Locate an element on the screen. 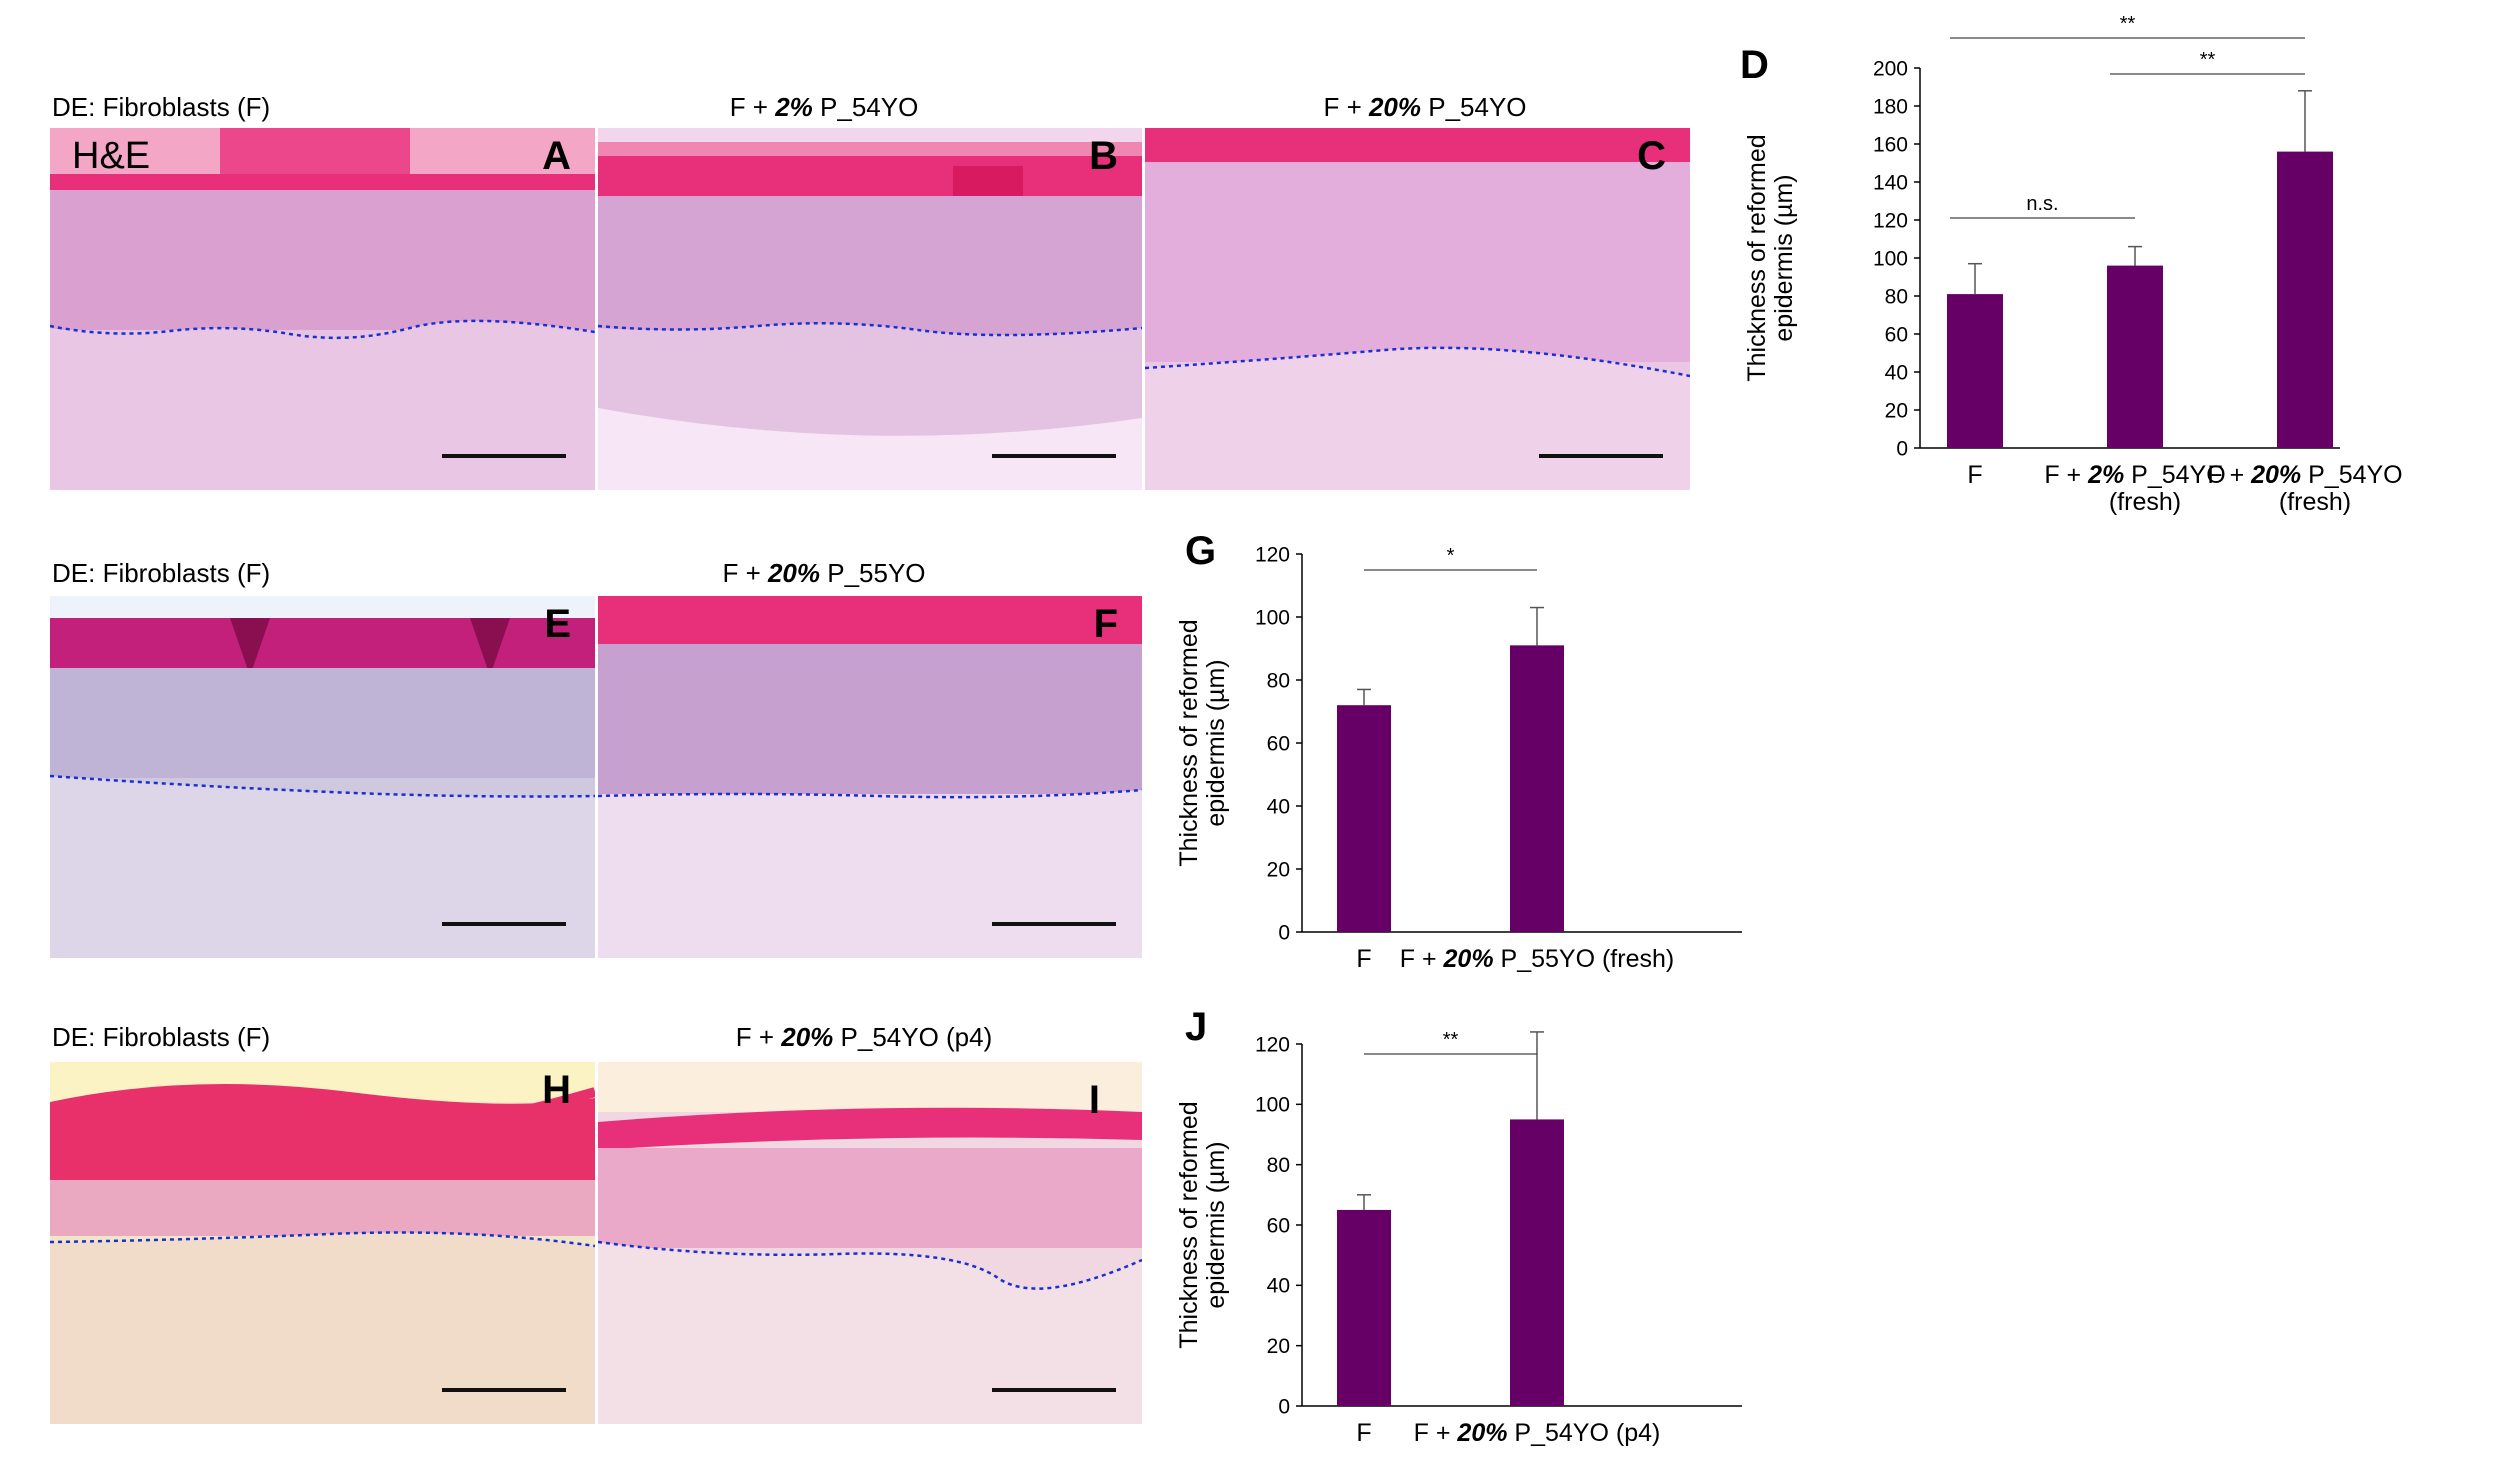  panel-label-c: C is located at coordinates (1651, 156).